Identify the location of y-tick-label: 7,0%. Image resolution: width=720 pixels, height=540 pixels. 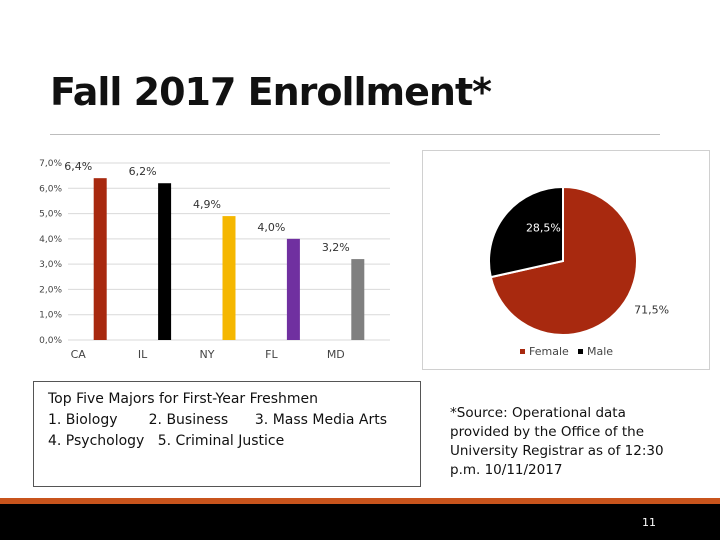
(50, 164).